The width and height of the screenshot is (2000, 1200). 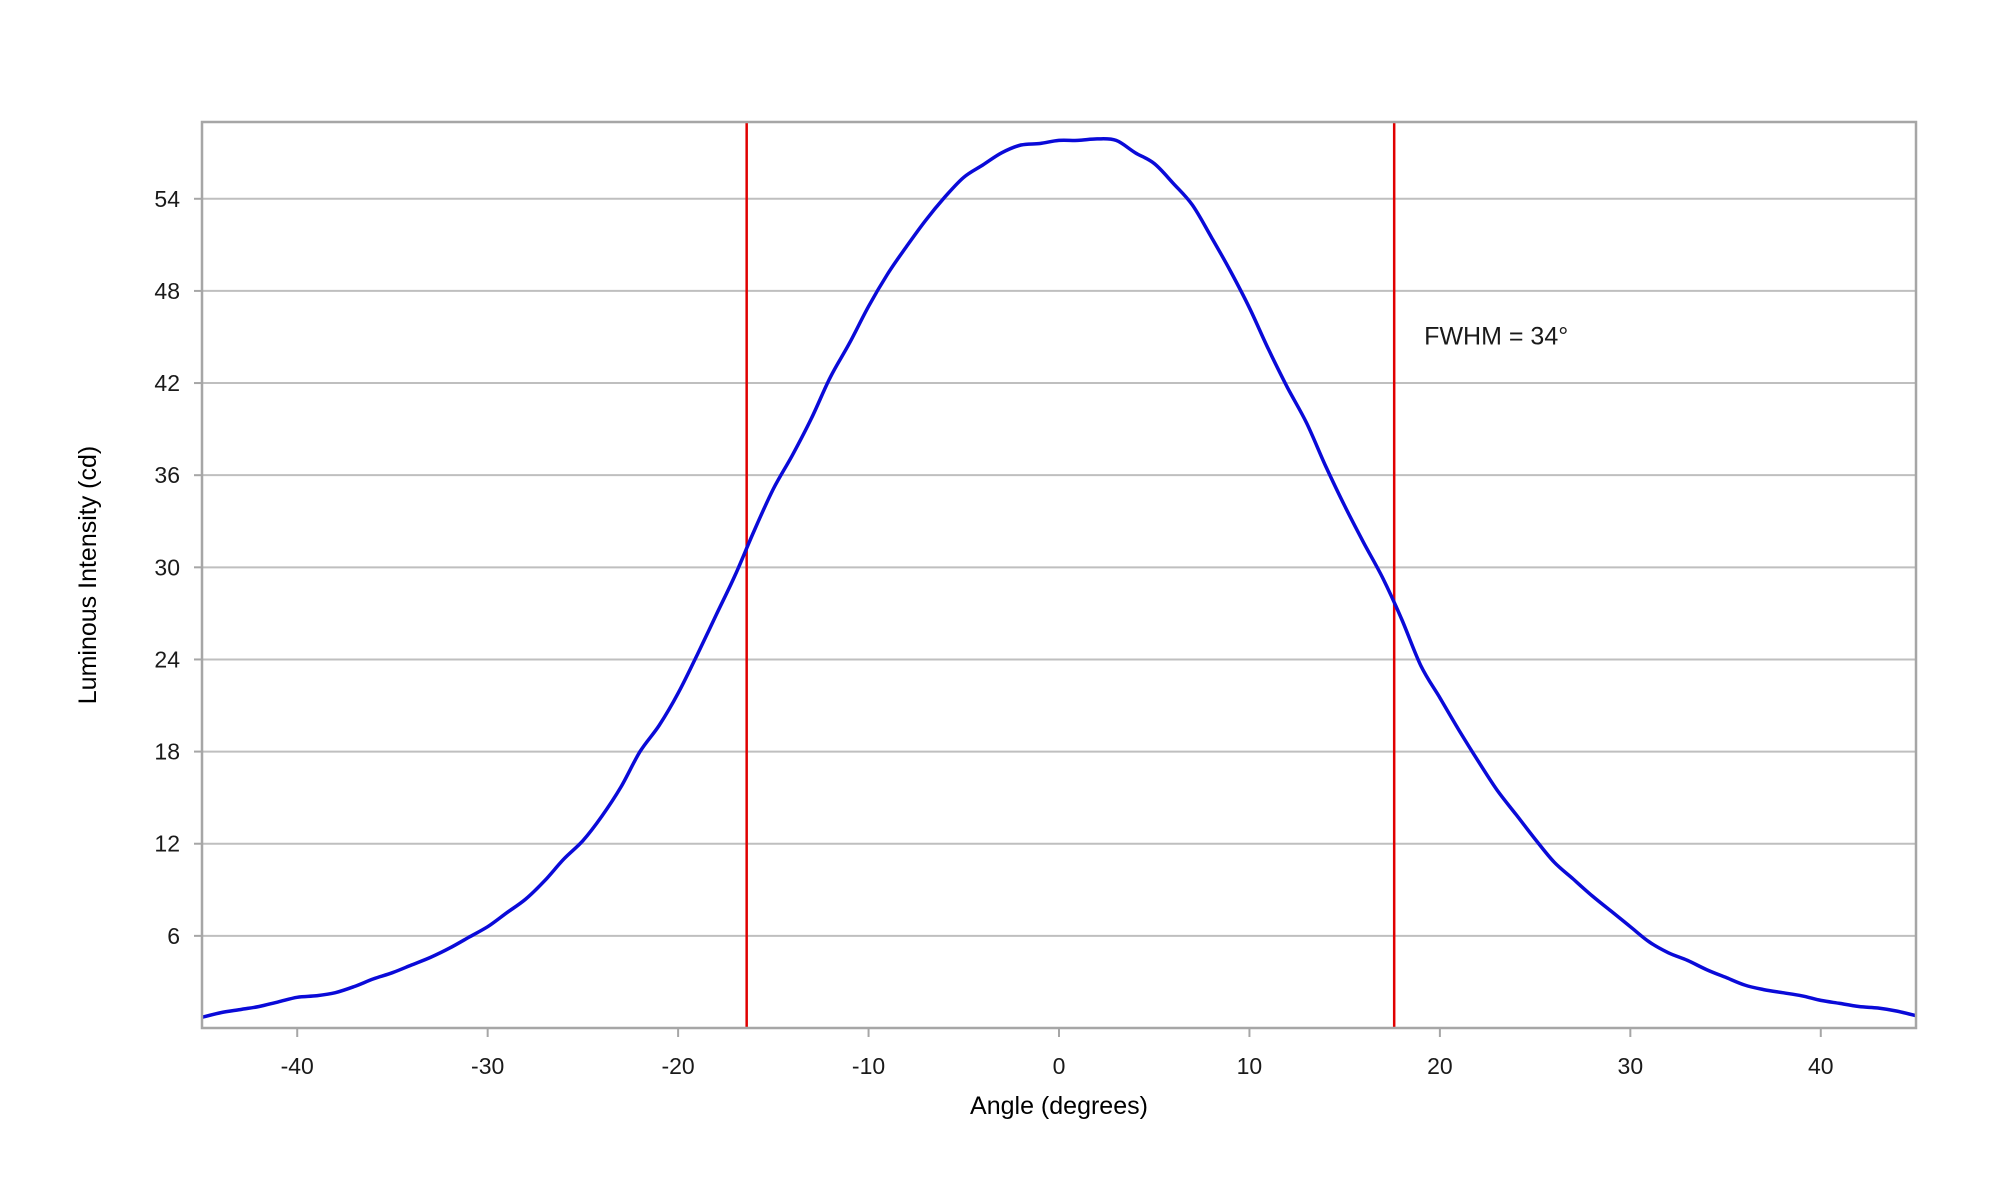 I want to click on x-tick-label: -40, so click(x=297, y=1066).